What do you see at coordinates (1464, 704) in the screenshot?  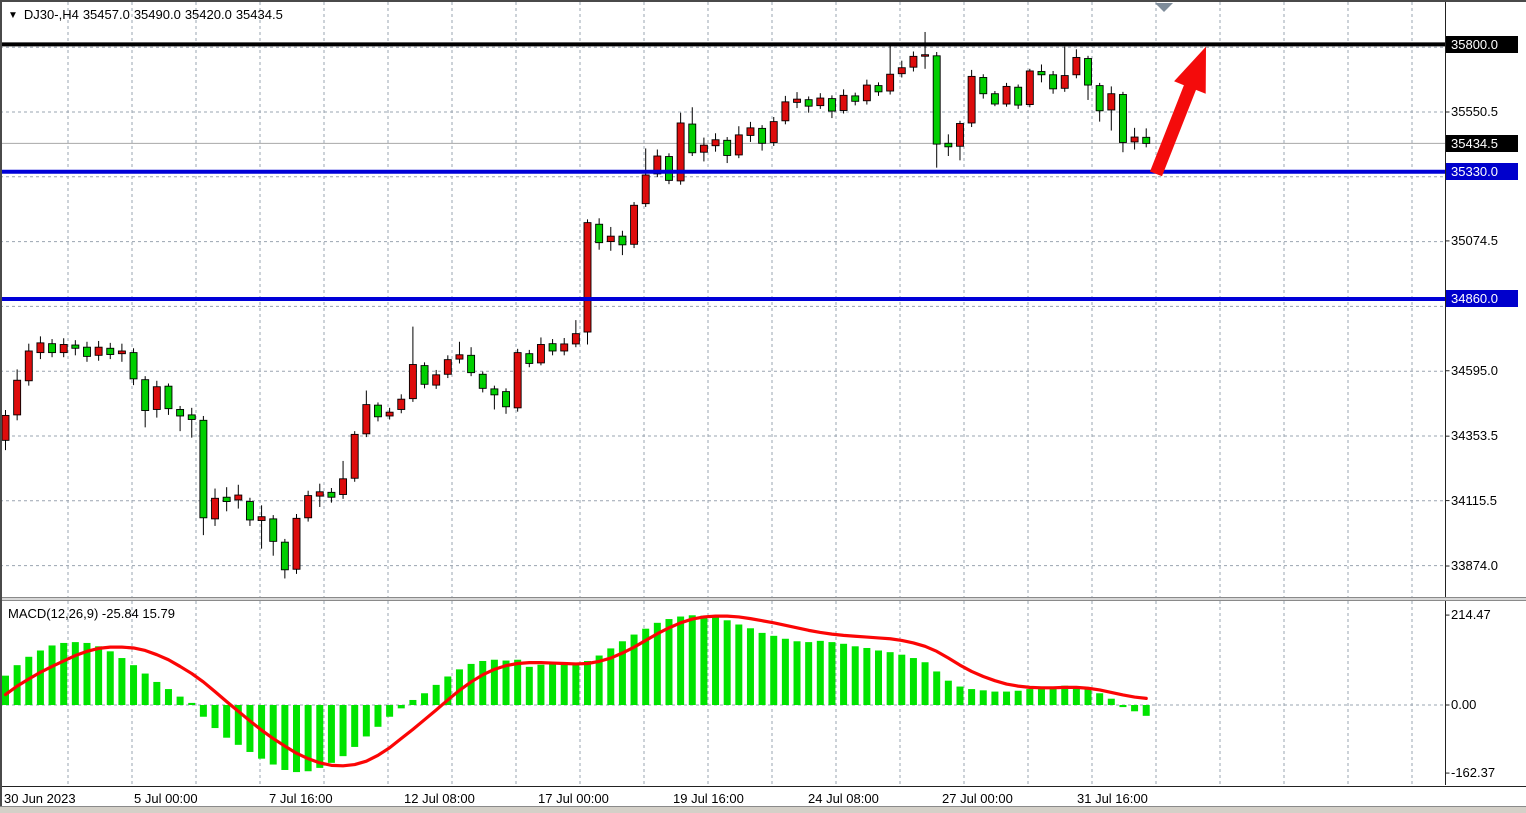 I see `macd-axis-label: 0.00` at bounding box center [1464, 704].